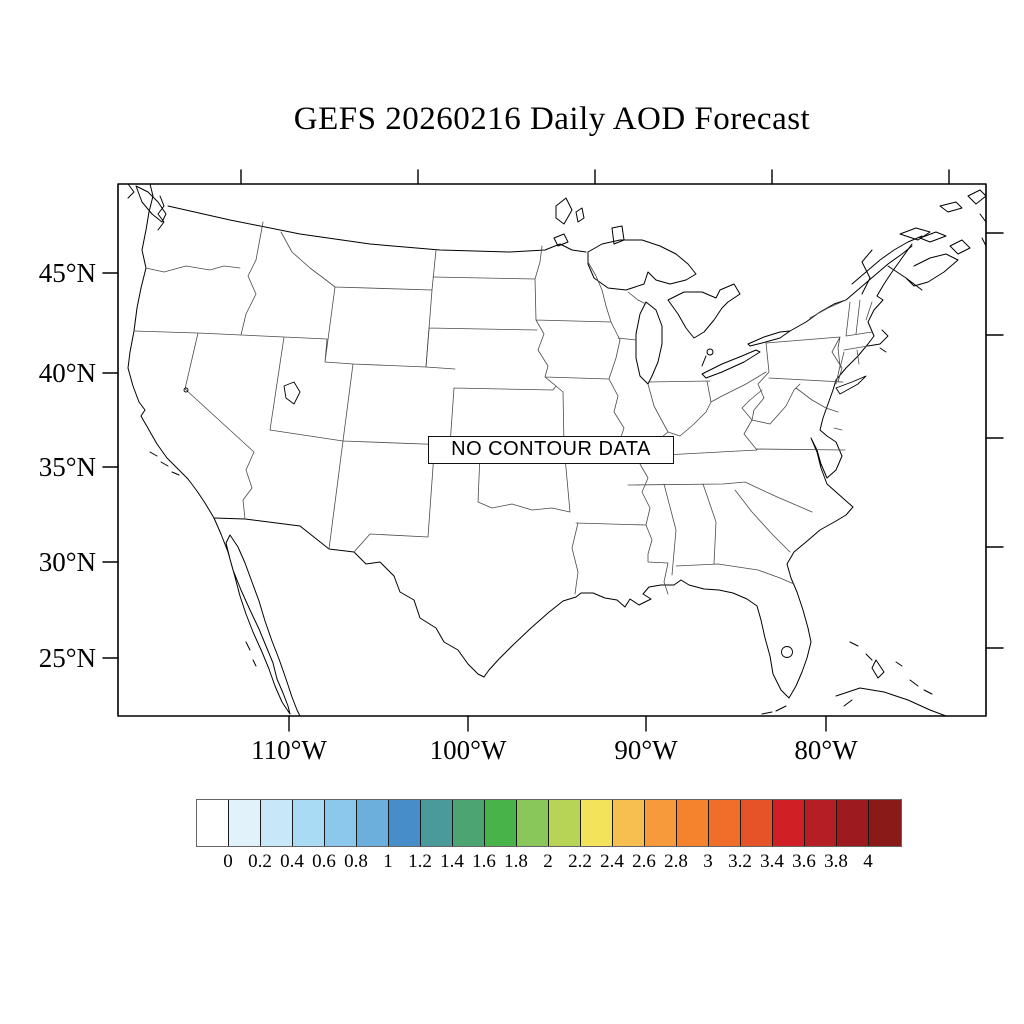  I want to click on lake-ontario, so click(769, 338).